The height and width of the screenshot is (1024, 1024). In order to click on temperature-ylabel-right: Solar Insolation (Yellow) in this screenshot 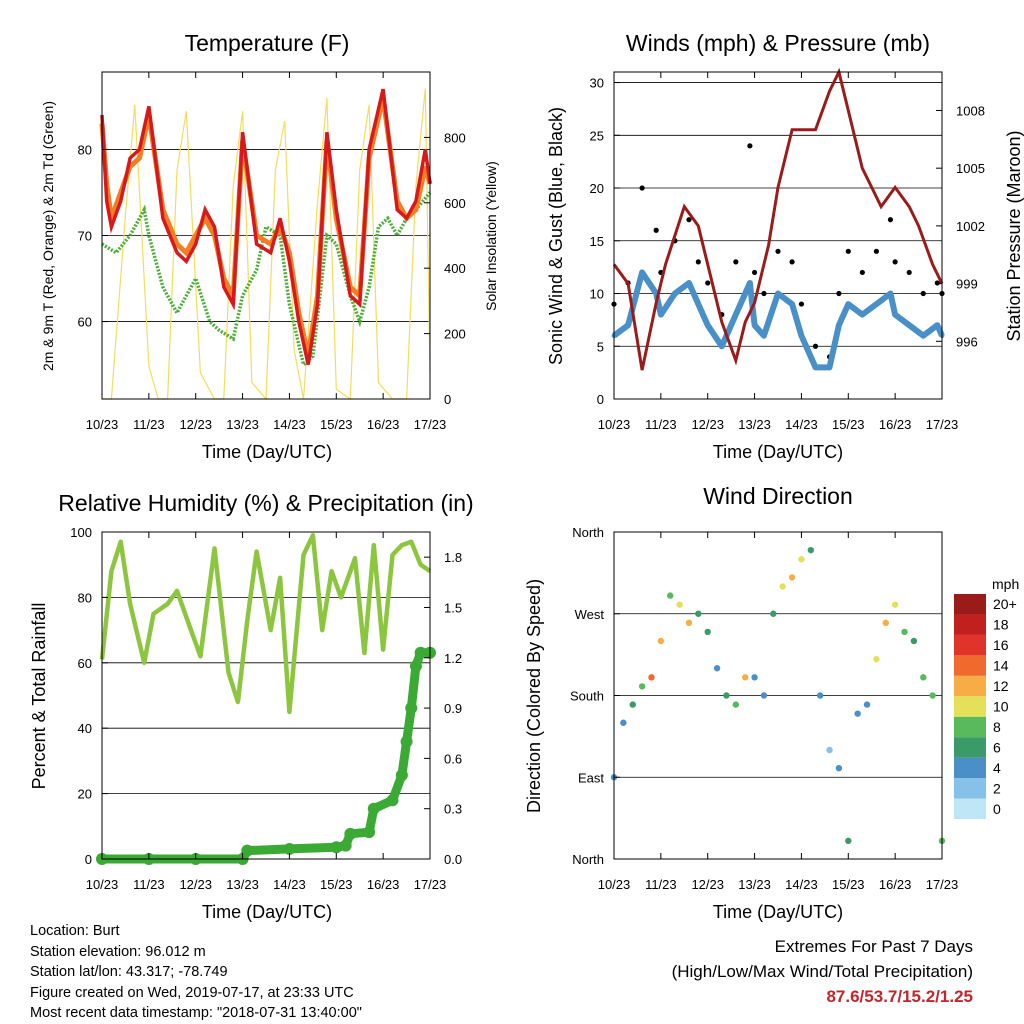, I will do `click(491, 236)`.